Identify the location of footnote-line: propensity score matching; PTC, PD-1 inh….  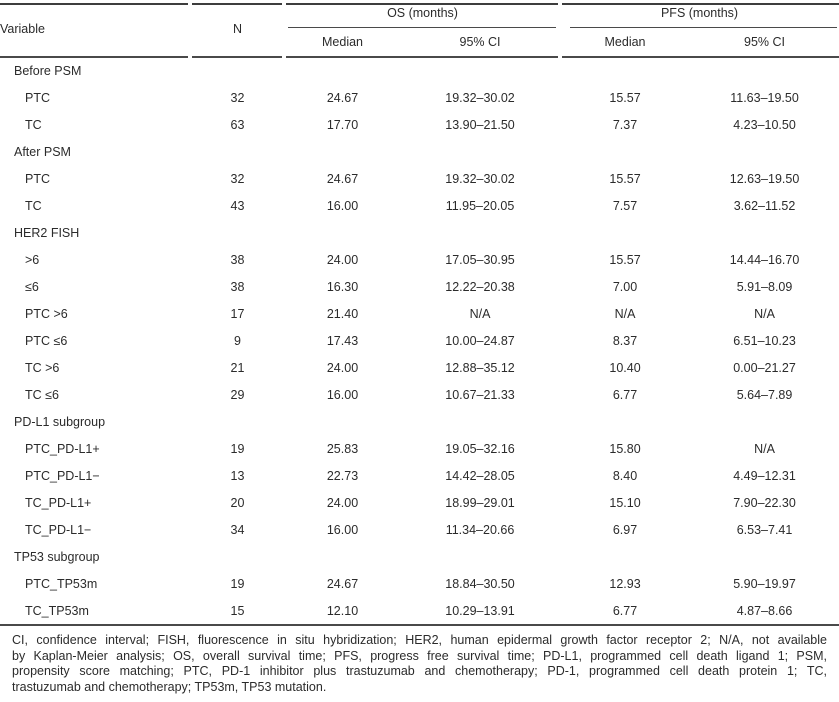
(419, 671).